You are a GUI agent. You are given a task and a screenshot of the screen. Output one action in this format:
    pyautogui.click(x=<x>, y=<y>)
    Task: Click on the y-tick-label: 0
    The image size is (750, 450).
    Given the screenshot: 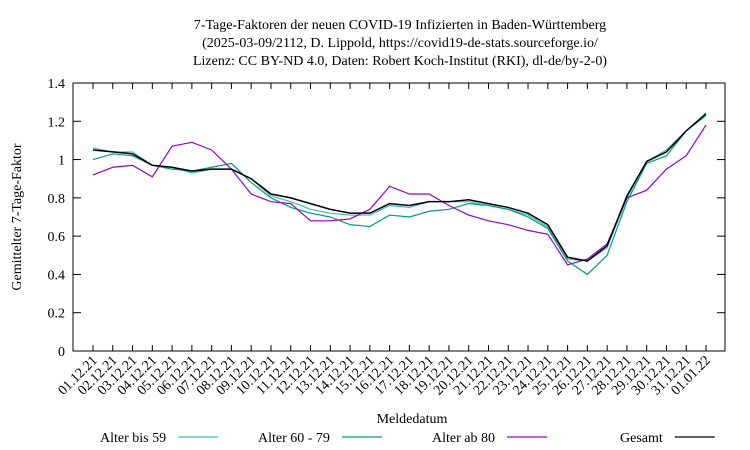 What is the action you would take?
    pyautogui.click(x=61, y=352)
    